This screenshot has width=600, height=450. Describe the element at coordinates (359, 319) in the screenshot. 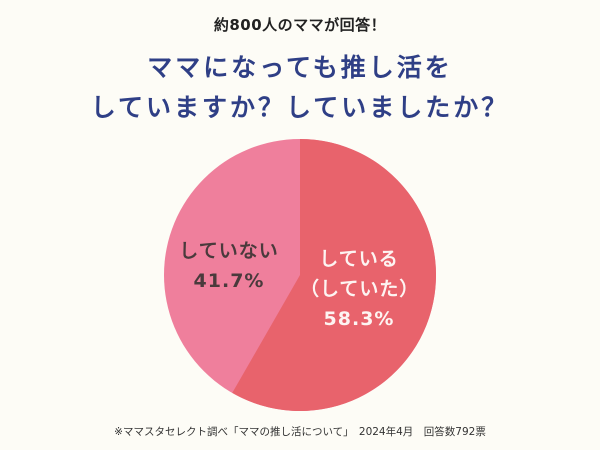

I see `slice-label-doing-value: 58.3%` at that location.